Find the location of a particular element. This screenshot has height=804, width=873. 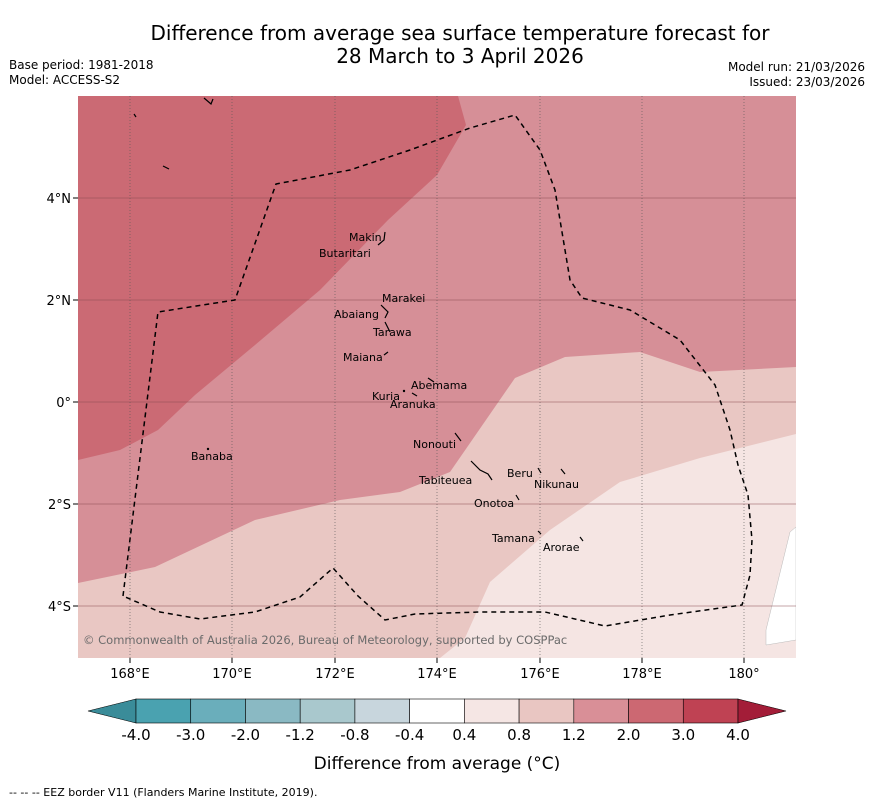

place-label-abaiang: Abaiang is located at coordinates (356, 314).